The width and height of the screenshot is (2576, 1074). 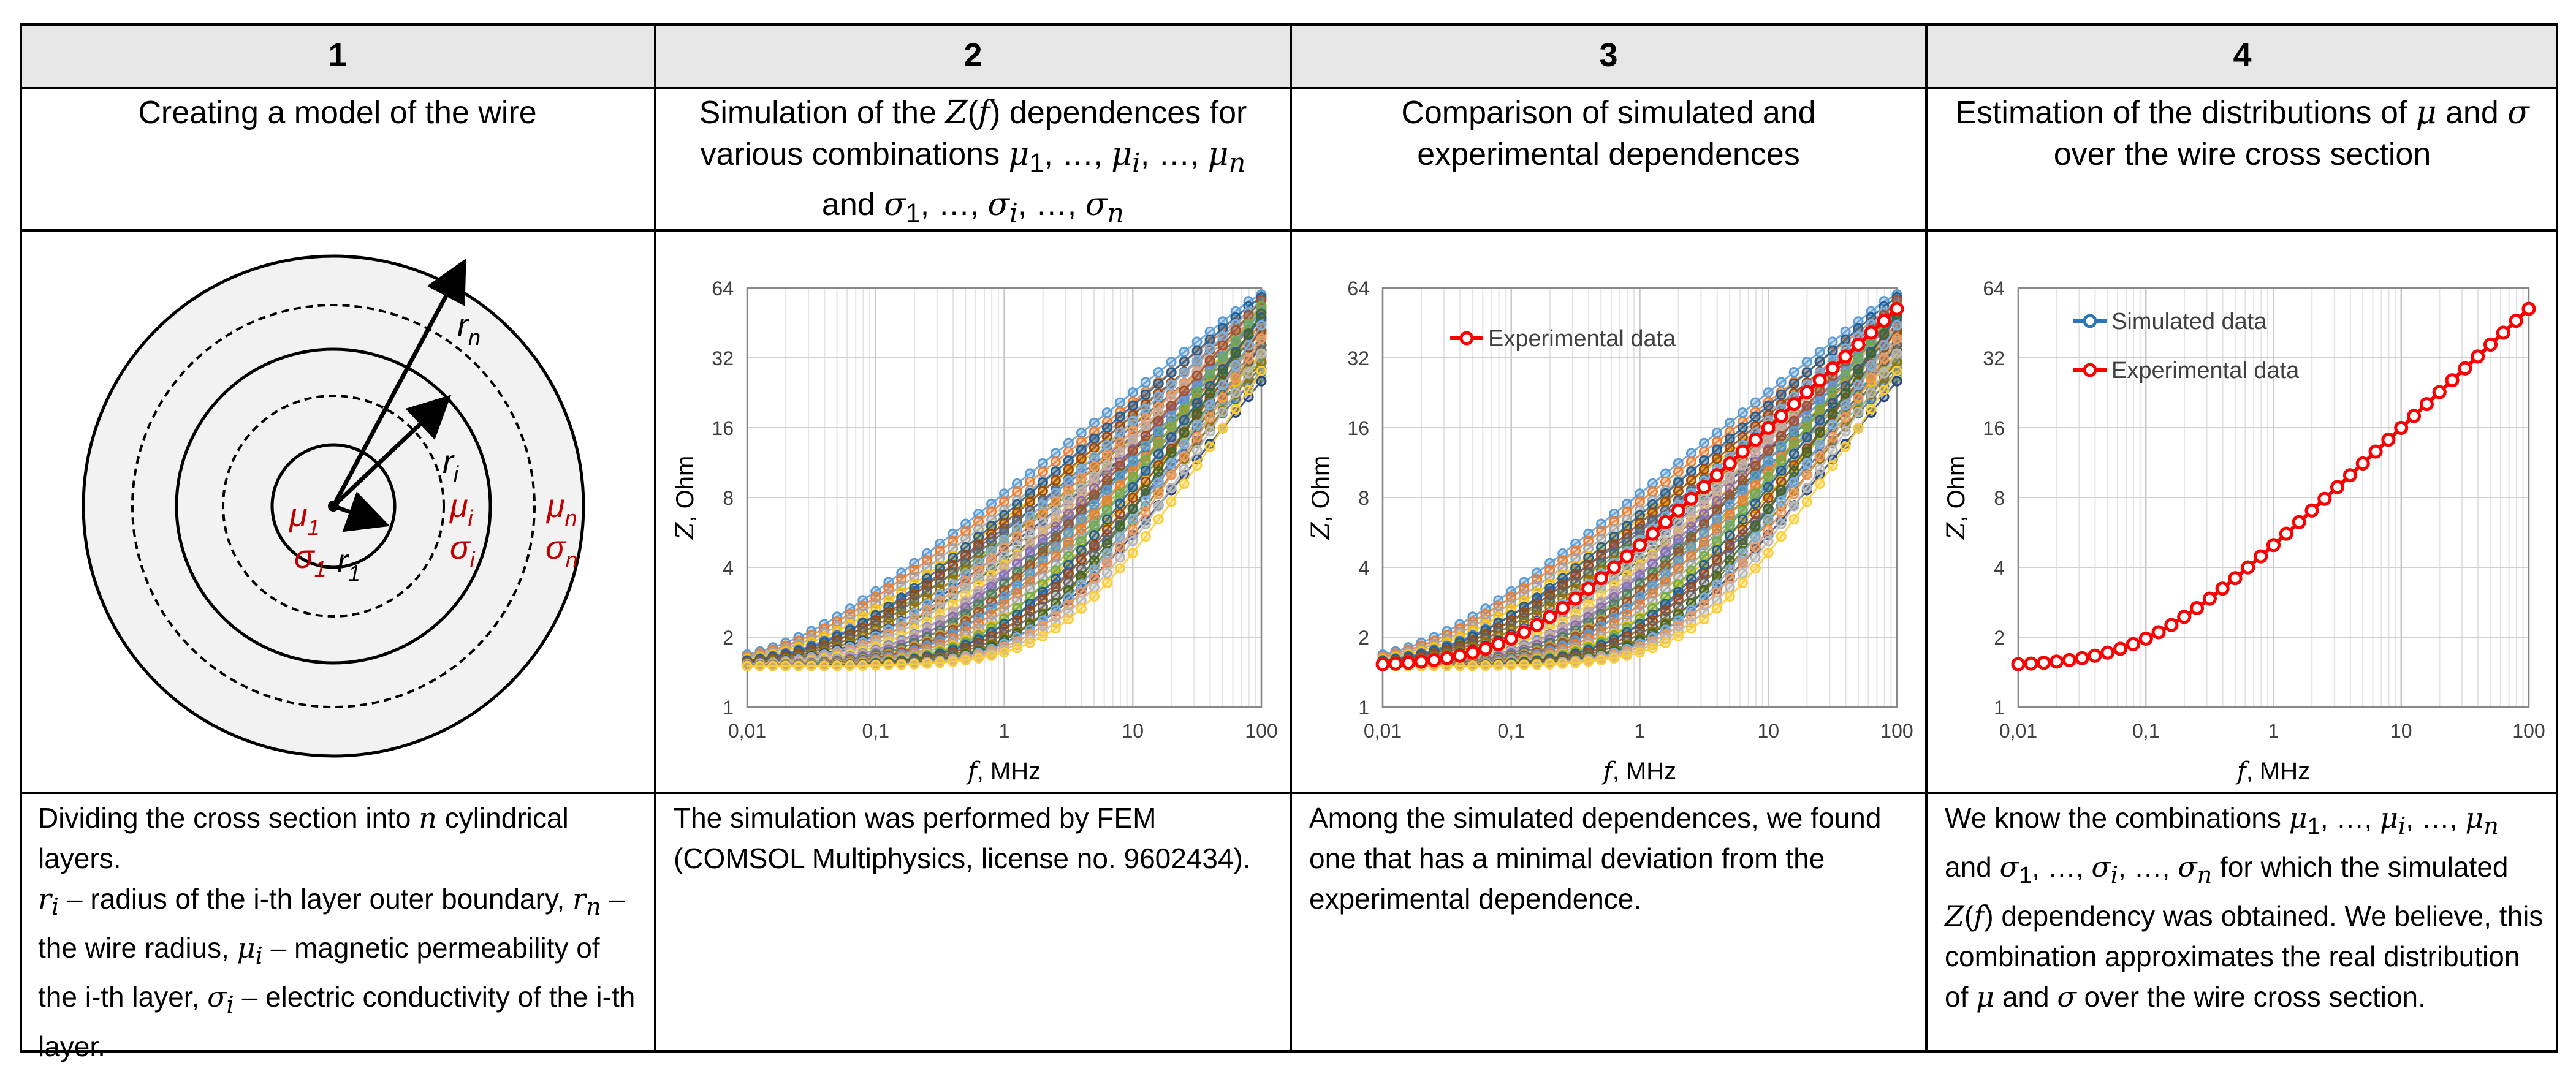 I want to click on y-tick-label: 4, so click(x=1999, y=568).